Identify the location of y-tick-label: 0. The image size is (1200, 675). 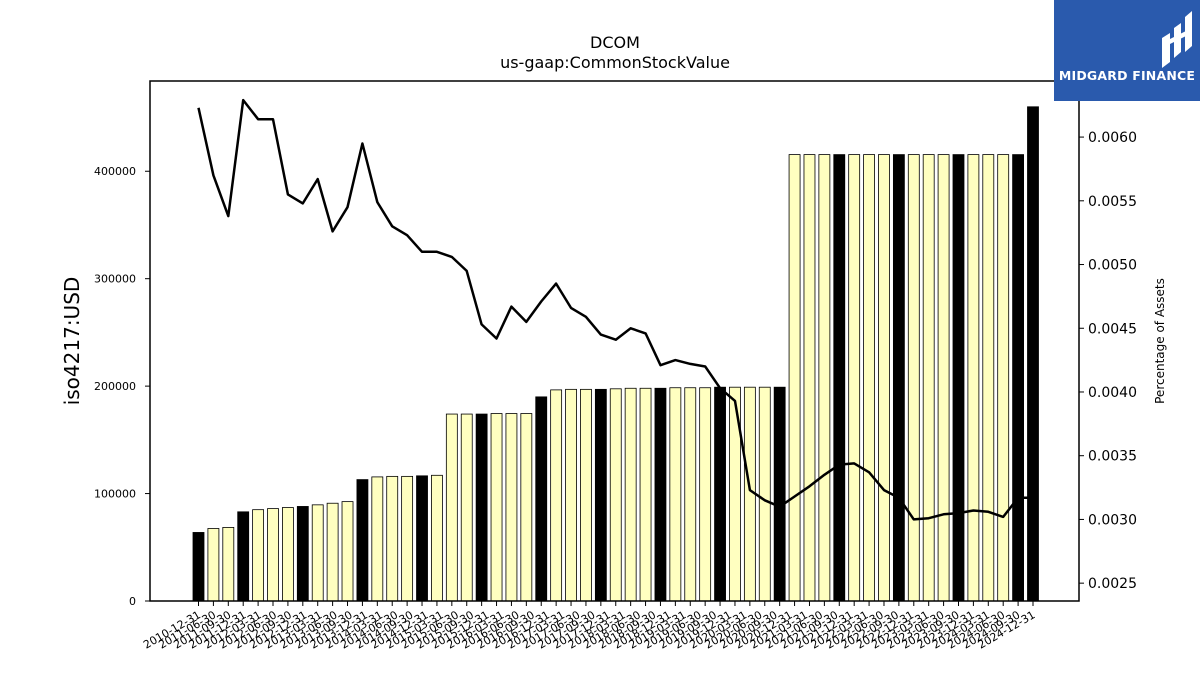
(132, 601).